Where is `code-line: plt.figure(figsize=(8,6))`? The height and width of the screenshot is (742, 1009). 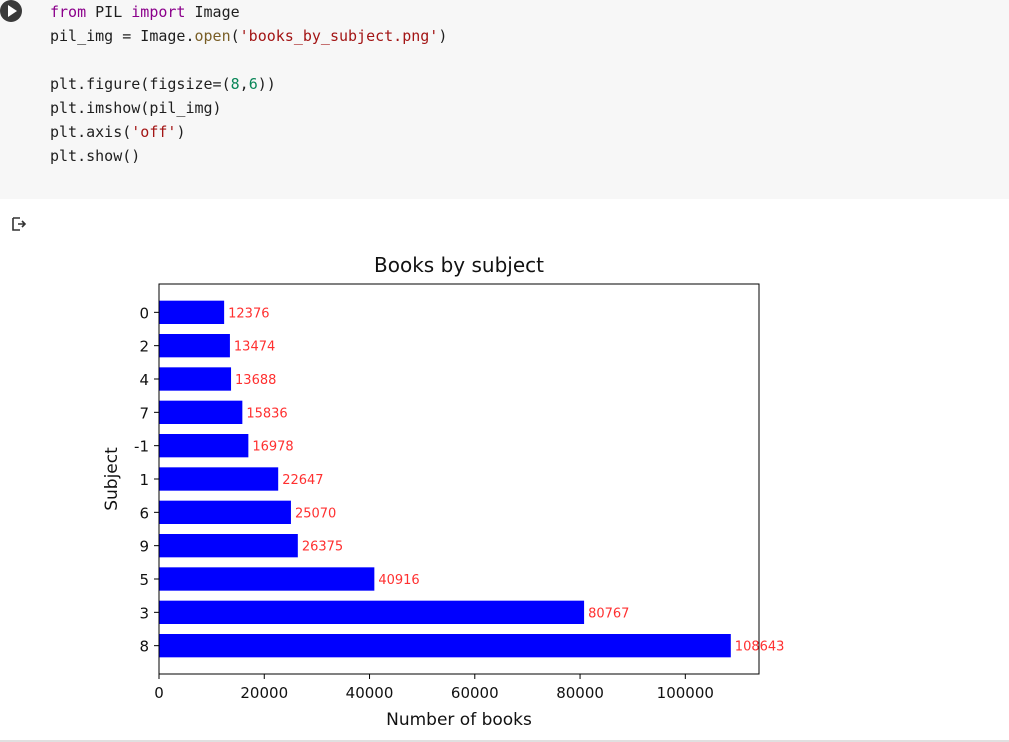 code-line: plt.figure(figsize=(8,6)) is located at coordinates (248, 84).